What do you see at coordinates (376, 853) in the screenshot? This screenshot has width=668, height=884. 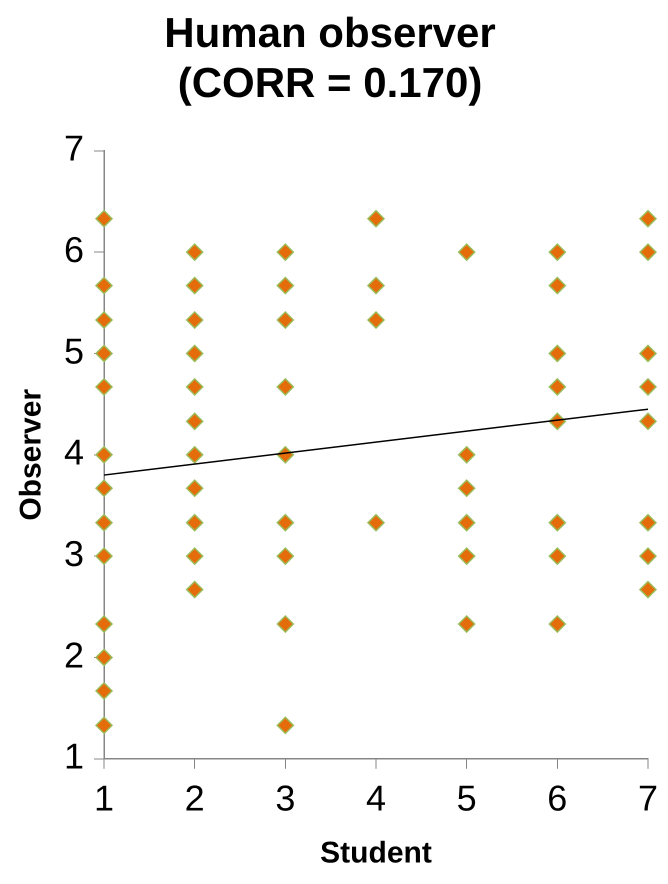 I see `x-axis-title: Student` at bounding box center [376, 853].